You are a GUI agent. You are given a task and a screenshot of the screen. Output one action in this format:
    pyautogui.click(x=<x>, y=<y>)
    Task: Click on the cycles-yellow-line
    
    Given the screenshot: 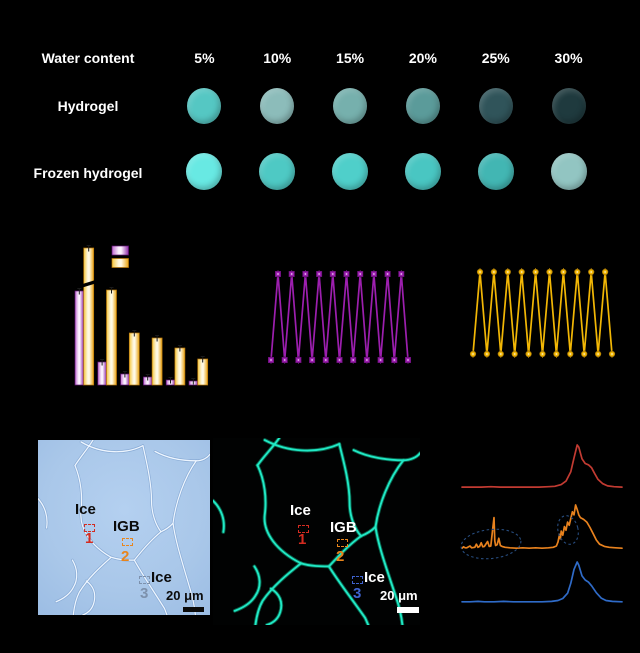 What is the action you would take?
    pyautogui.click(x=542, y=313)
    